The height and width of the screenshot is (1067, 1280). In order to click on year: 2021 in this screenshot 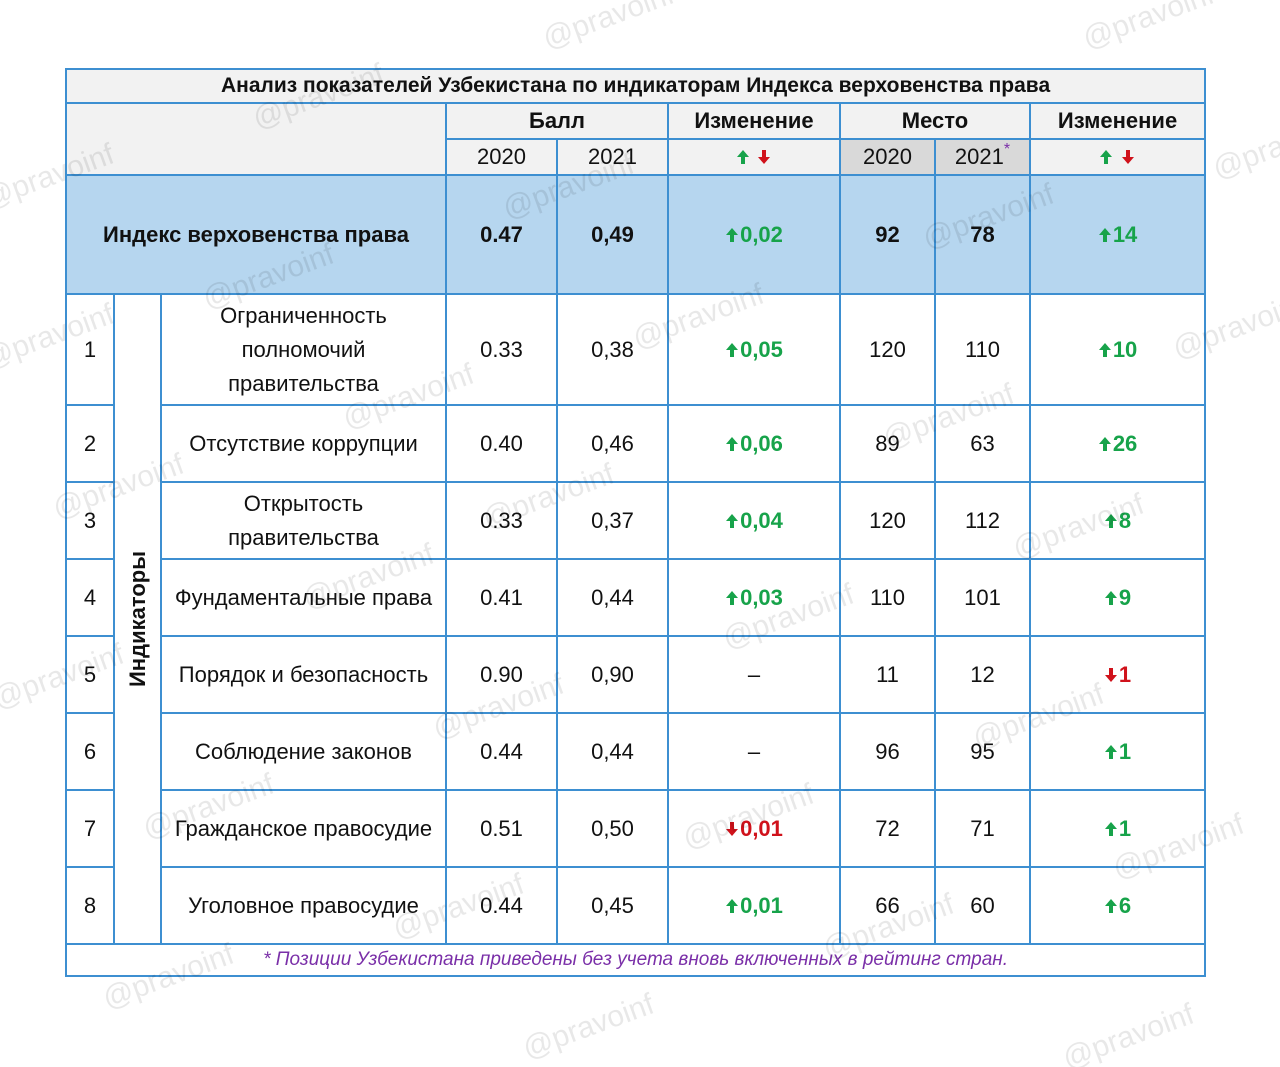, I will do `click(612, 157)`.